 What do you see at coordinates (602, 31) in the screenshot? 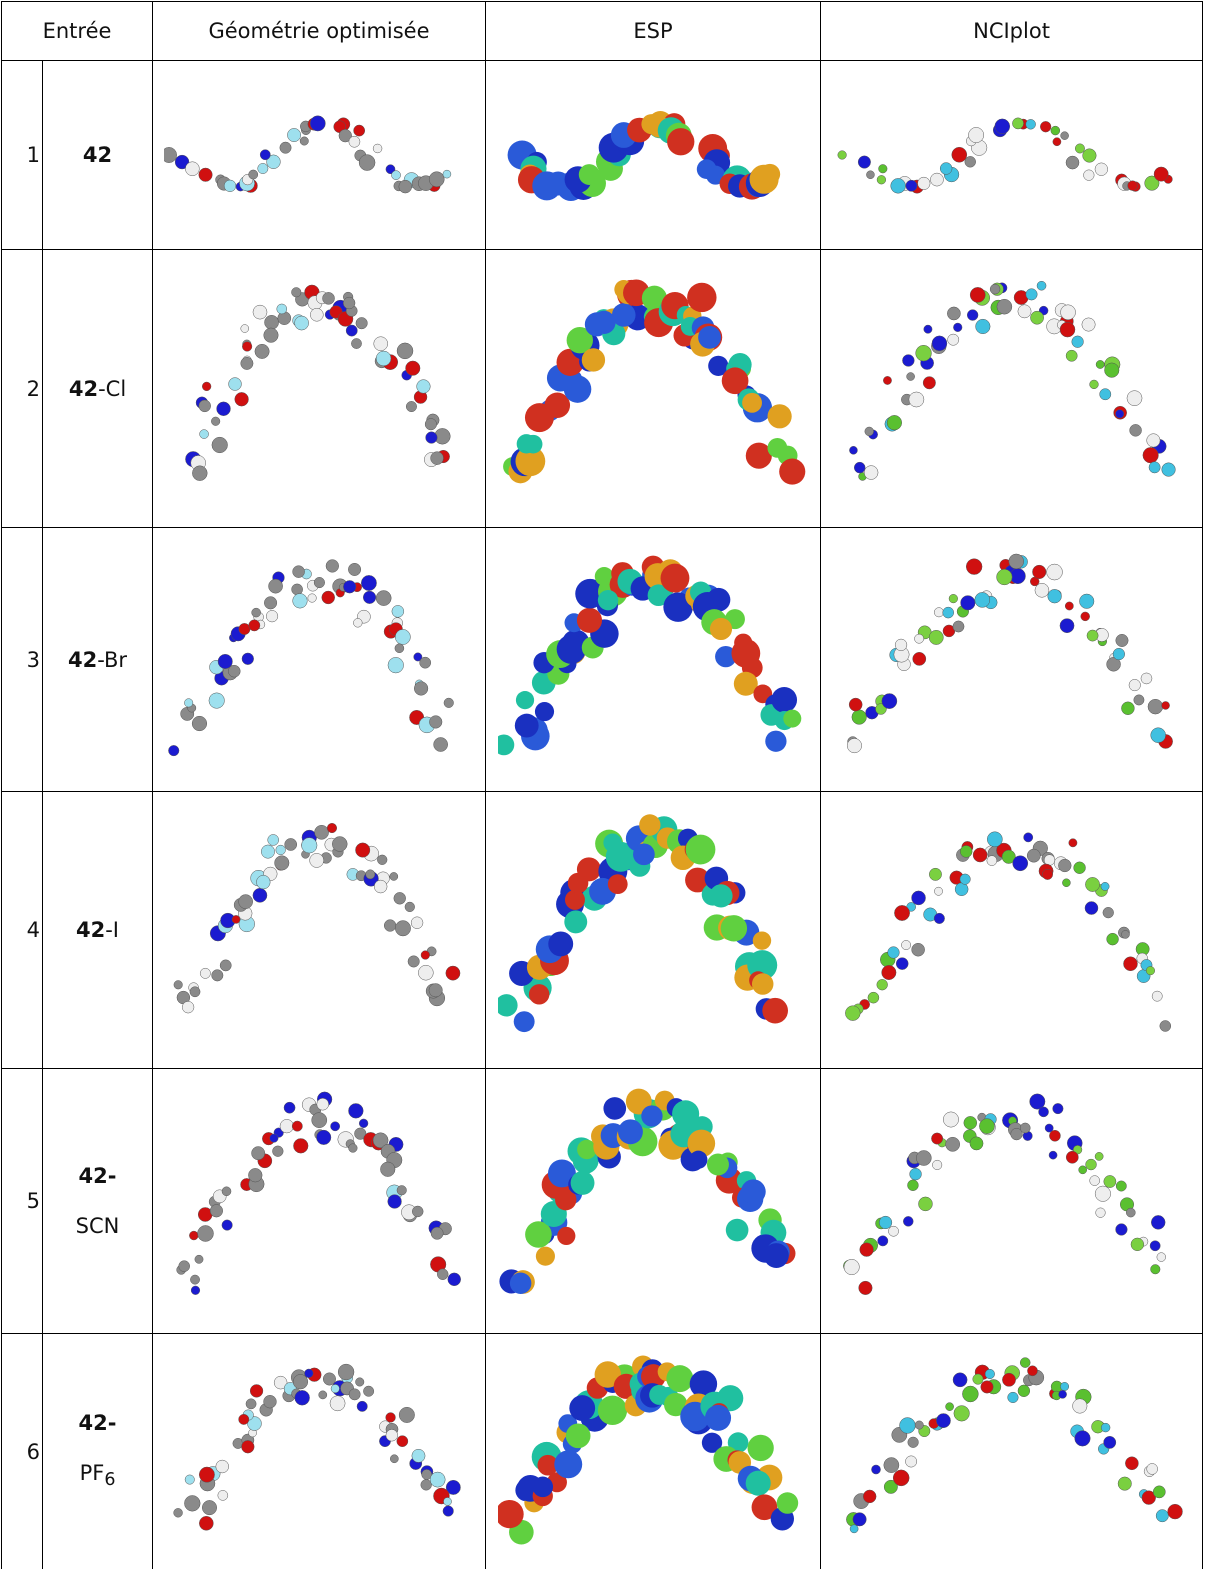
I see `header-row: Entrée Géométrie optimisée ESP NCIplot` at bounding box center [602, 31].